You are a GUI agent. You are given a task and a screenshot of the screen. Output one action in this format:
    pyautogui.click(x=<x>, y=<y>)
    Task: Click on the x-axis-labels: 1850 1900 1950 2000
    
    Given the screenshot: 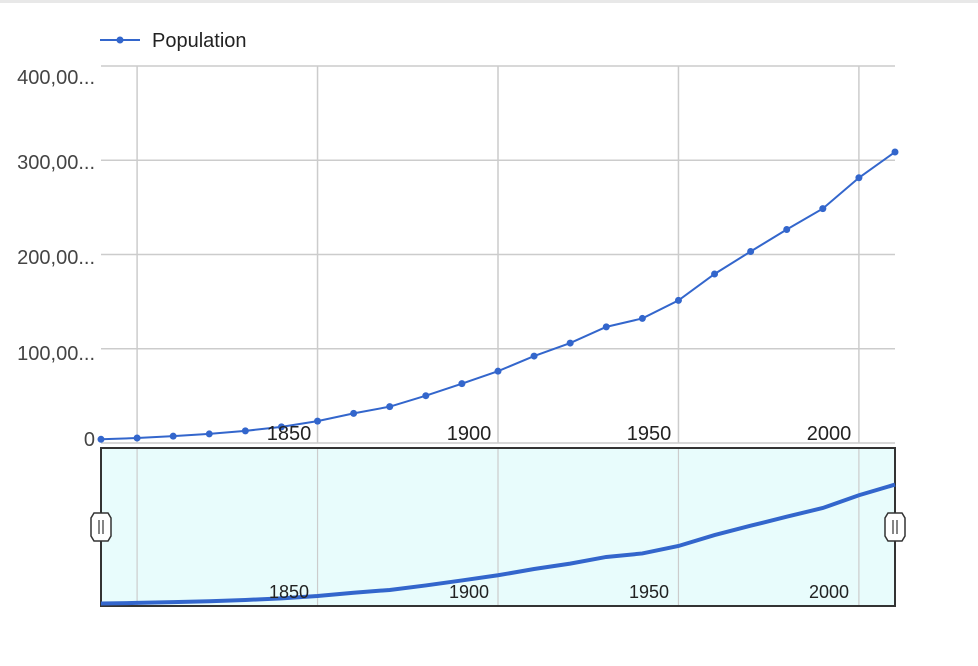 What is the action you would take?
    pyautogui.click(x=559, y=434)
    